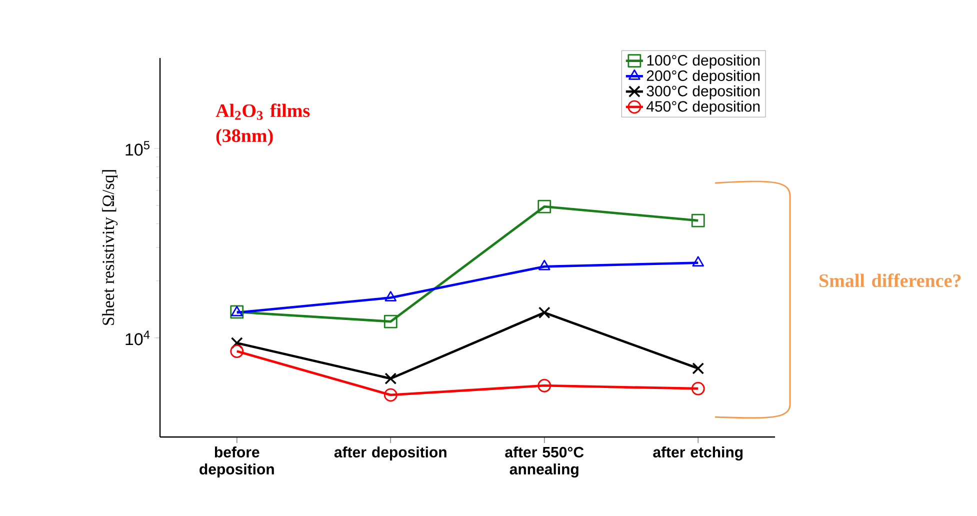 Image resolution: width=977 pixels, height=516 pixels. I want to click on legend-label: 450°C deposition, so click(703, 107).